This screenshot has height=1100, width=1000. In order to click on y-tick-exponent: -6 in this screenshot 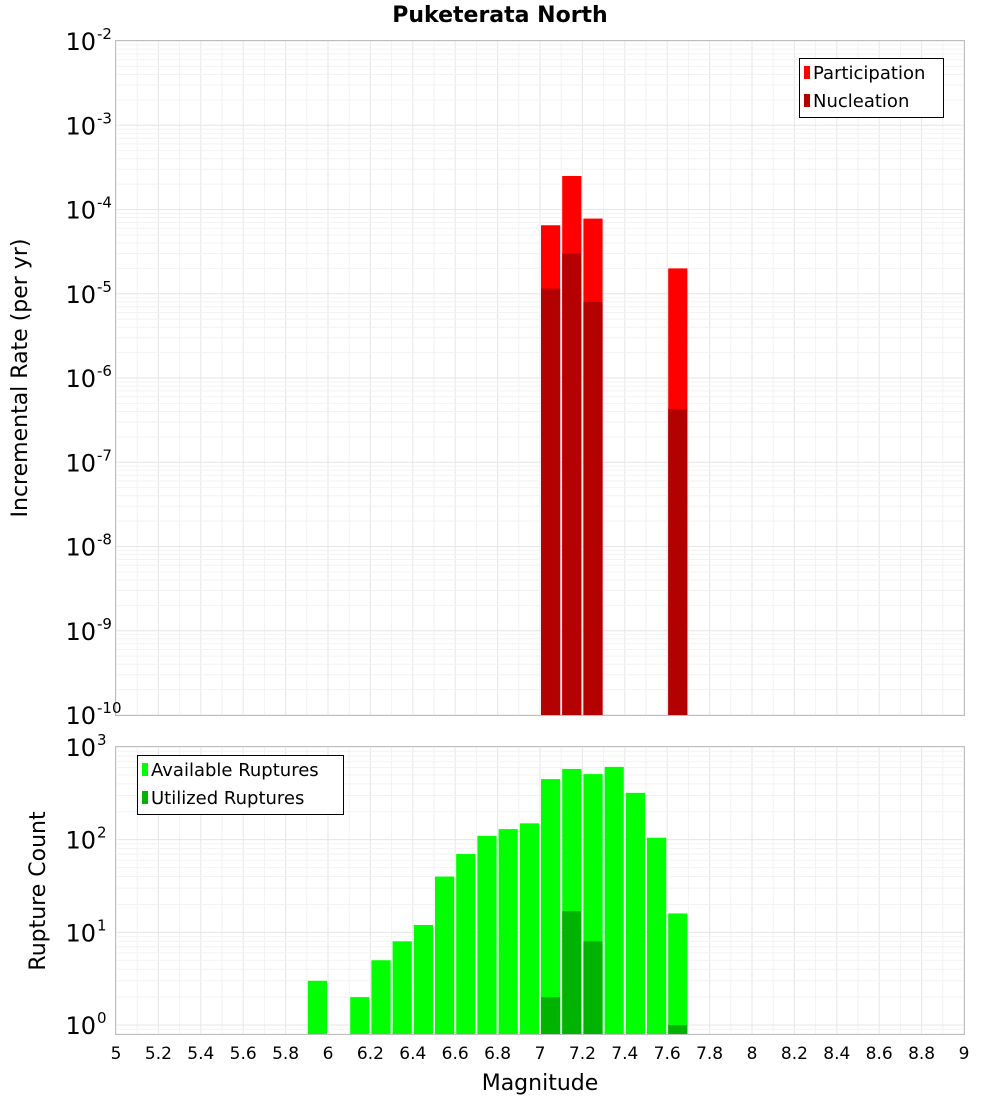, I will do `click(104, 371)`.